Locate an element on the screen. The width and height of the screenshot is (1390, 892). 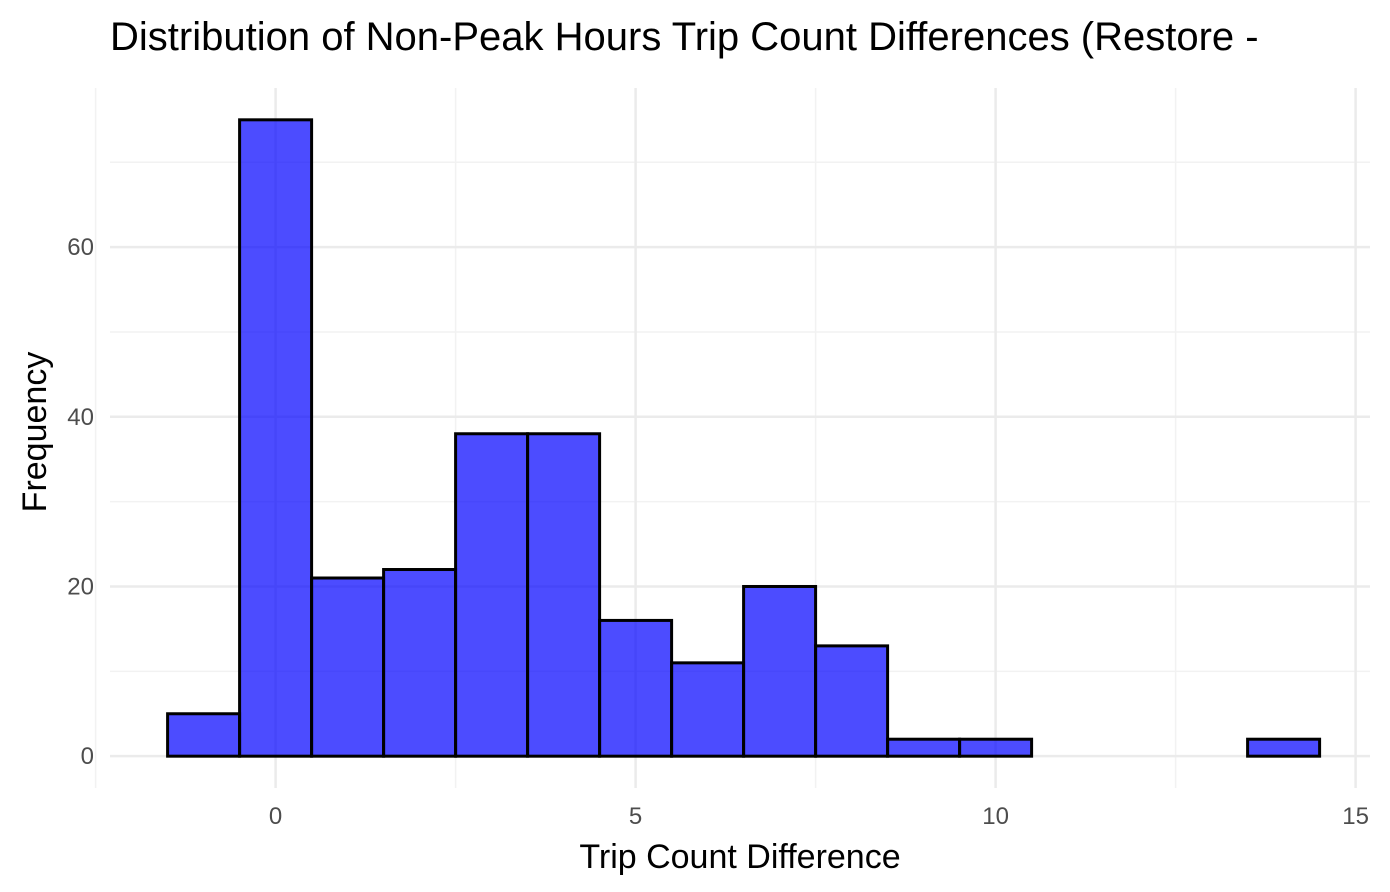
x-tick-label: 0 is located at coordinates (275, 816).